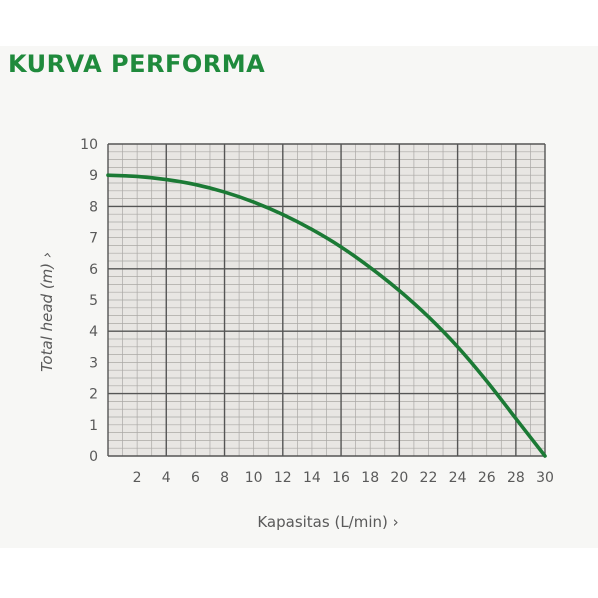 The height and width of the screenshot is (598, 598). I want to click on x-tick-label: 22, so click(429, 478).